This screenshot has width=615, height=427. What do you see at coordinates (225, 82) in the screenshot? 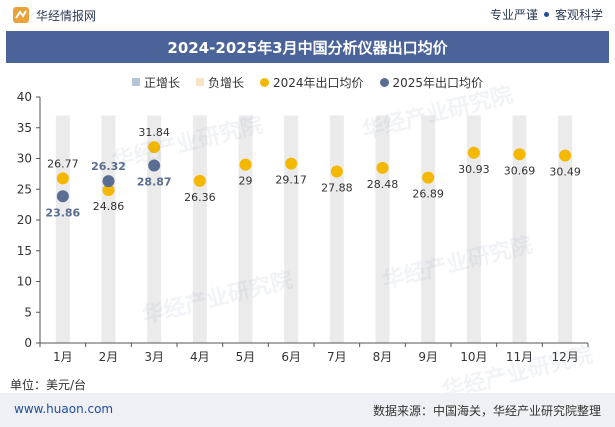
I see `legend-negative-label: 负增长` at bounding box center [225, 82].